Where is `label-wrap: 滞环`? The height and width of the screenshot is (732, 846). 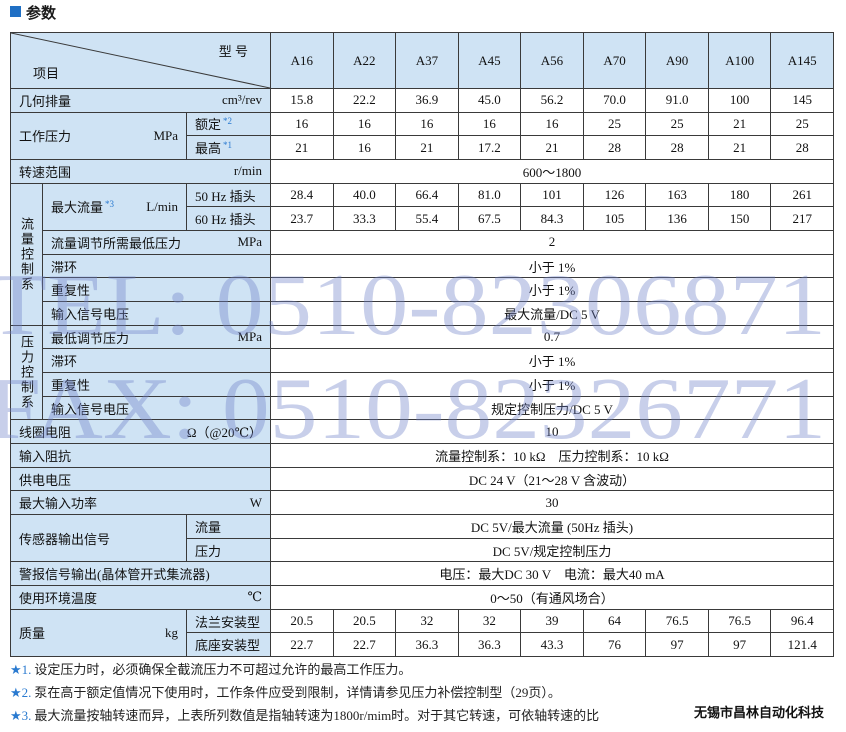 label-wrap: 滞环 is located at coordinates (64, 360).